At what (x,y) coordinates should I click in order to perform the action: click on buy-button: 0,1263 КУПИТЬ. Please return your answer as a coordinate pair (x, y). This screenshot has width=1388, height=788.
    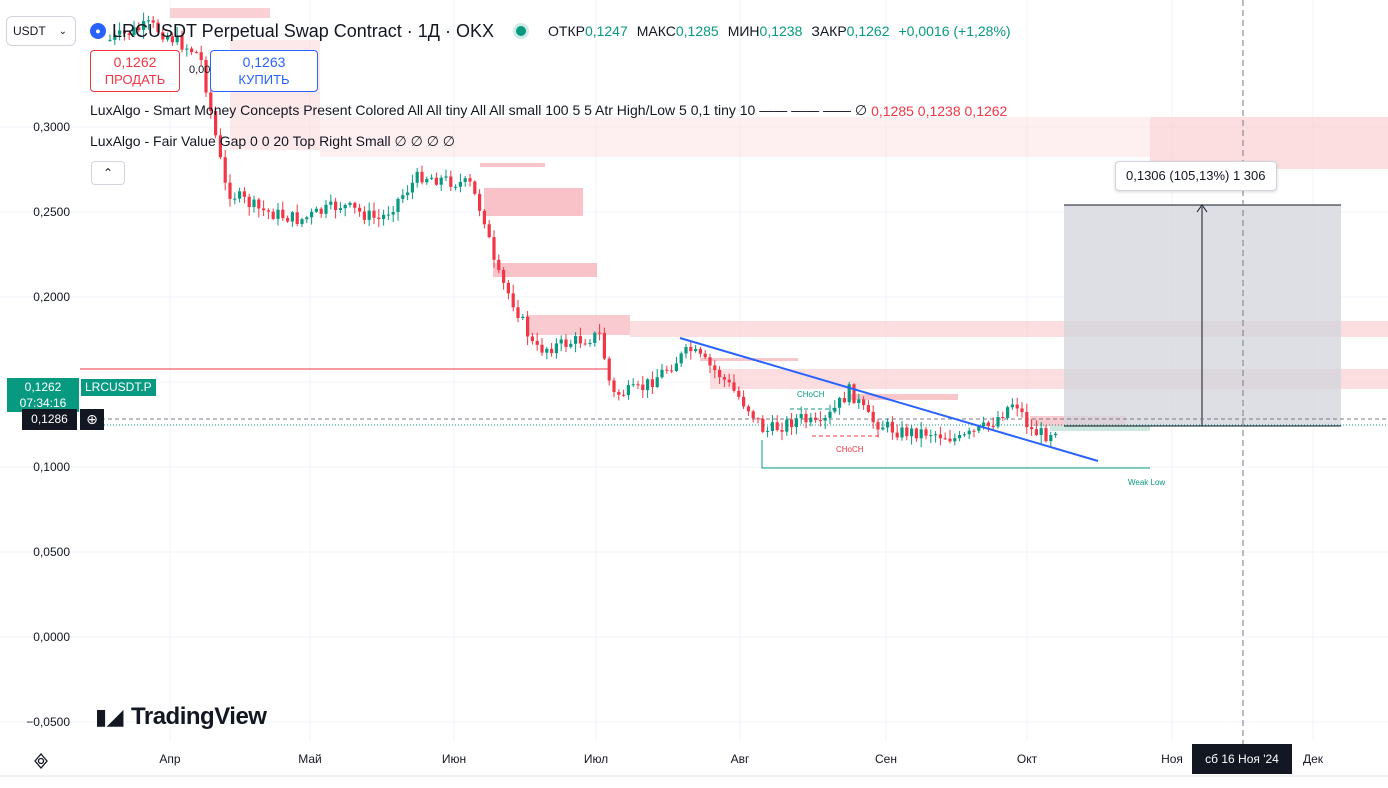
    Looking at the image, I should click on (264, 71).